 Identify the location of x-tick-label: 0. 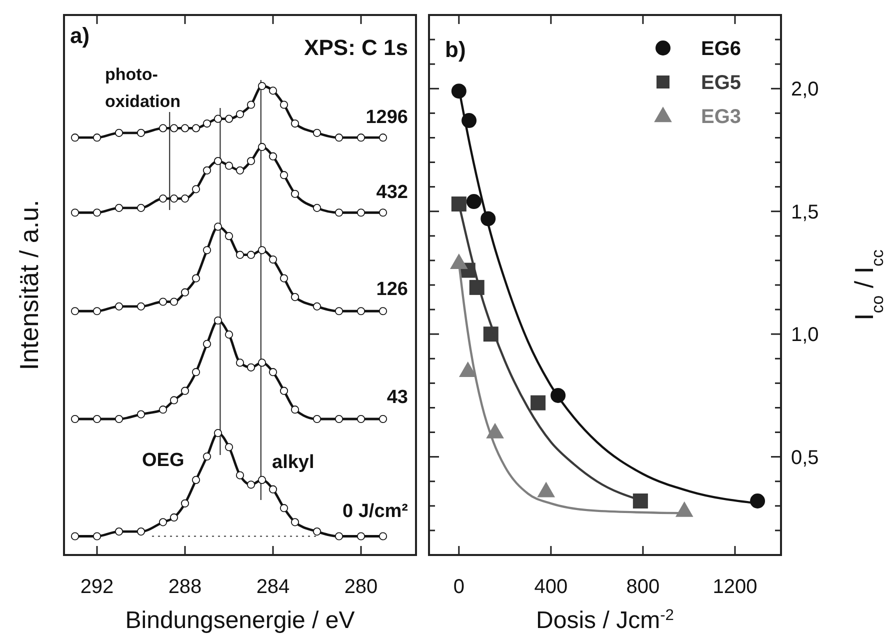
(458, 587).